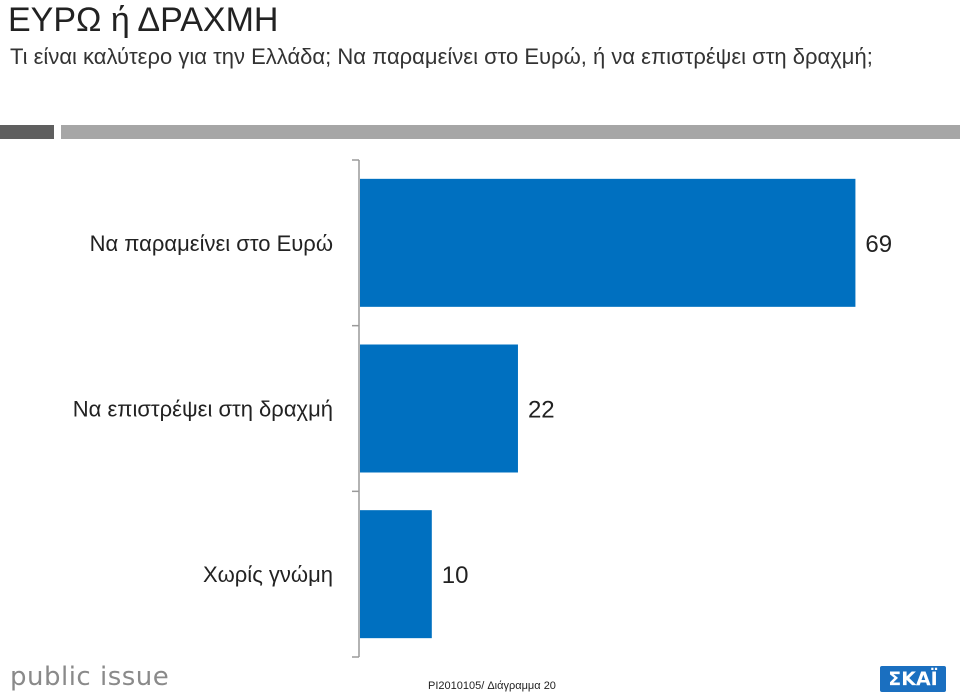  I want to click on public-issue-logo: public issue, so click(90, 677).